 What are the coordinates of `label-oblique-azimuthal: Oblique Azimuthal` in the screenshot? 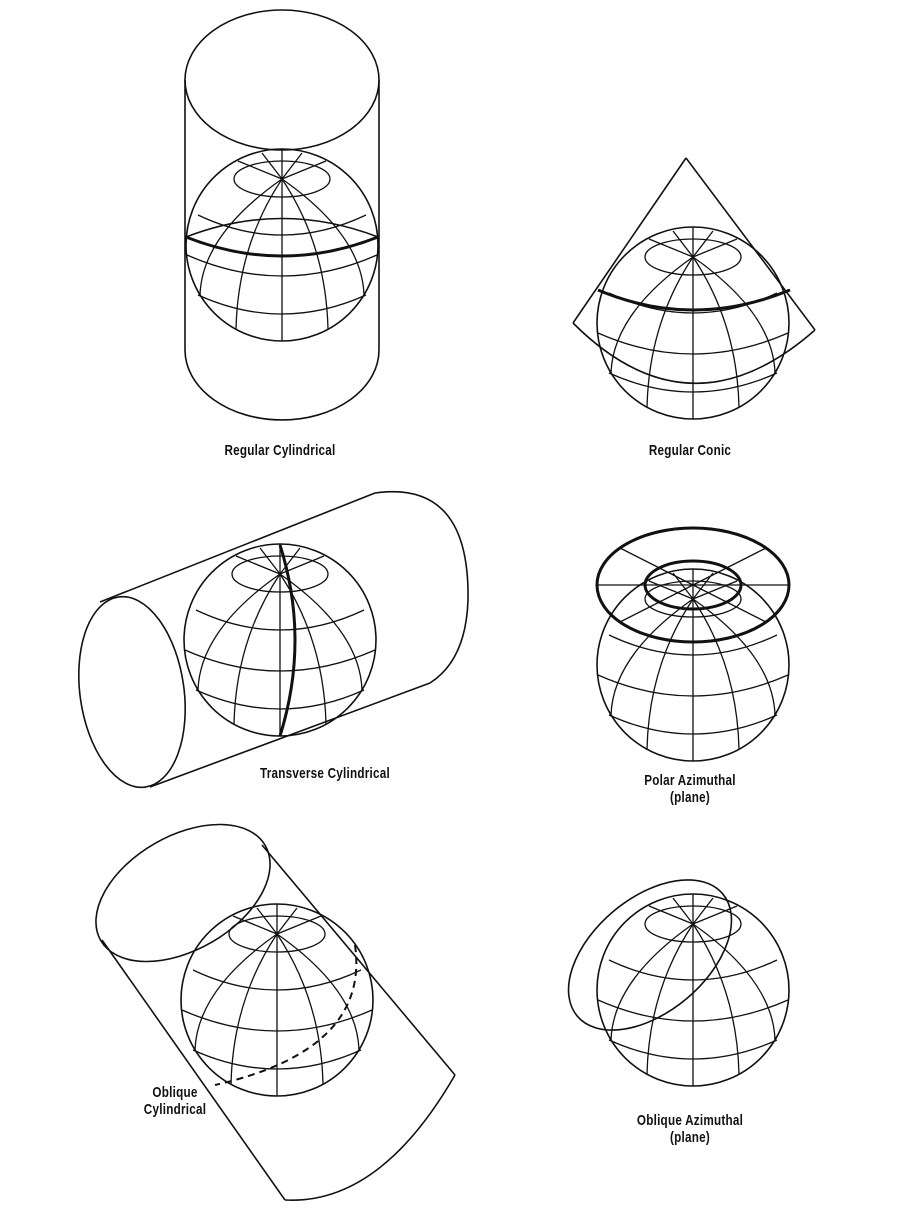 It's located at (690, 1120).